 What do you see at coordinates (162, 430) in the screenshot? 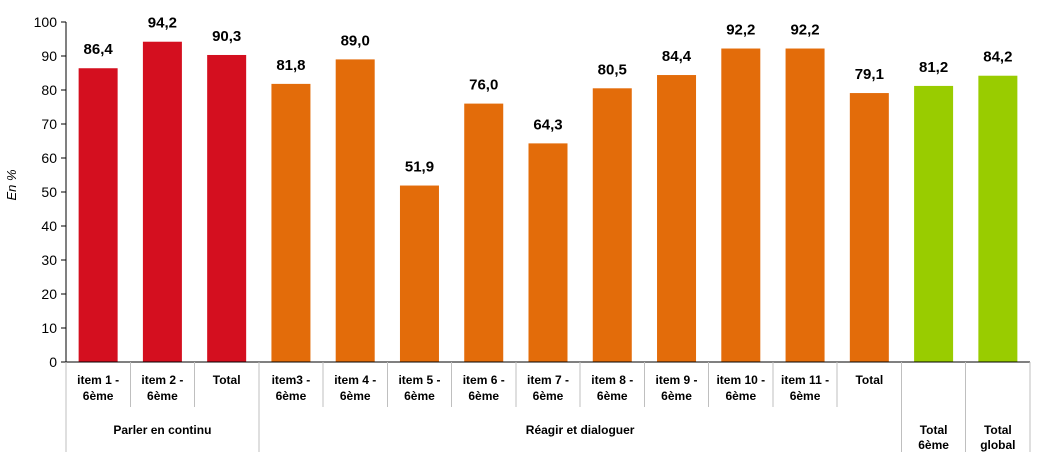
I see `group-label: Parler en continu` at bounding box center [162, 430].